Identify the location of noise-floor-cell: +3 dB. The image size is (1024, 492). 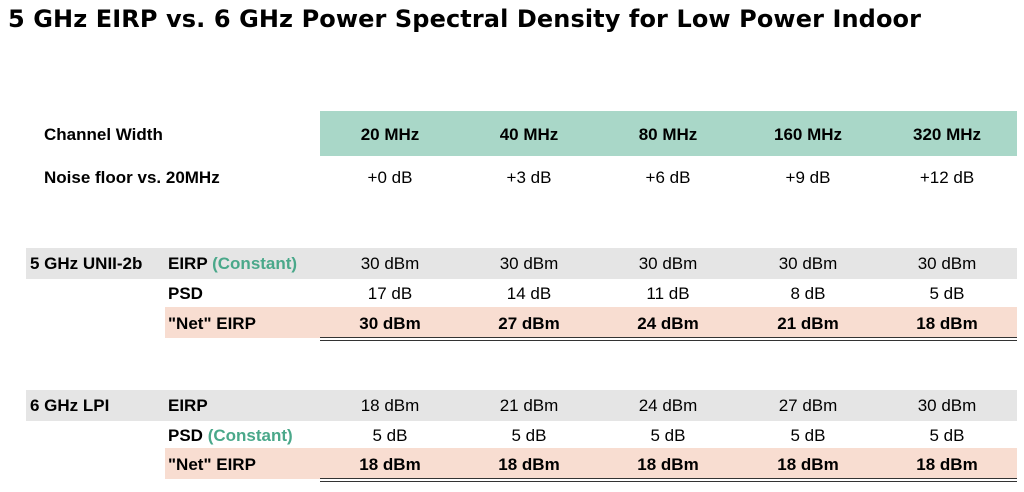
(529, 177).